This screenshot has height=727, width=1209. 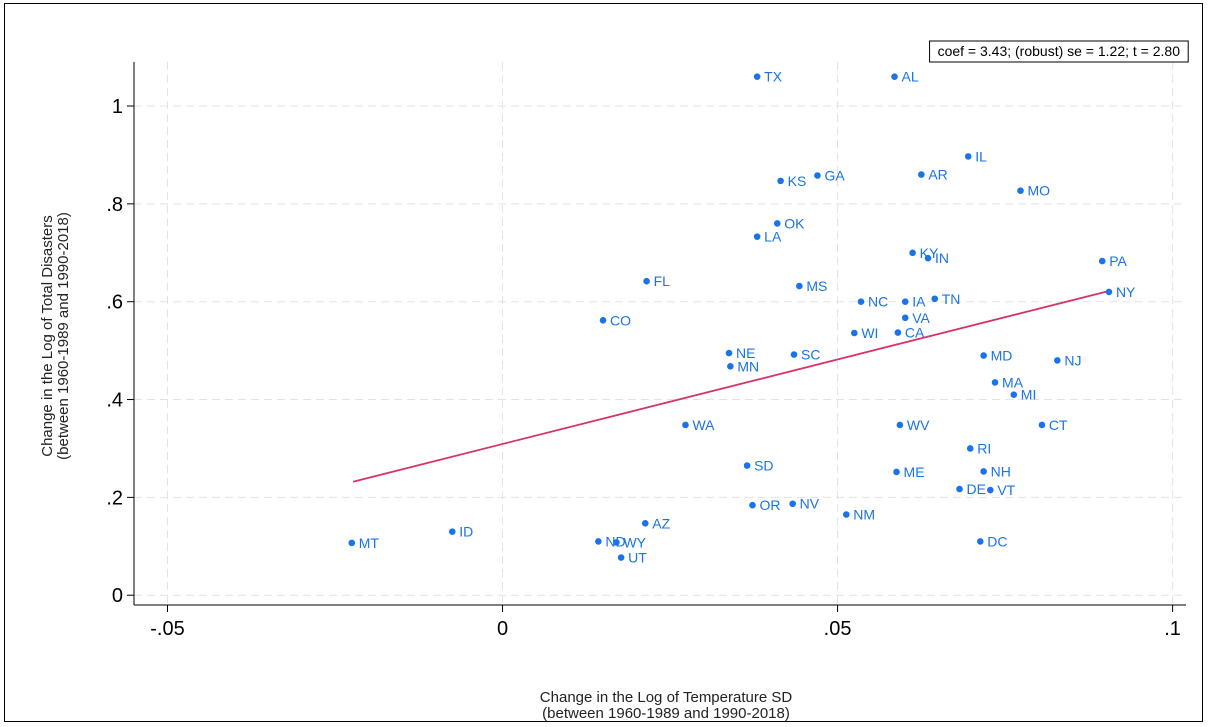 What do you see at coordinates (666, 697) in the screenshot?
I see `x-axis-title-line1: Change in the Log of Temperature SD` at bounding box center [666, 697].